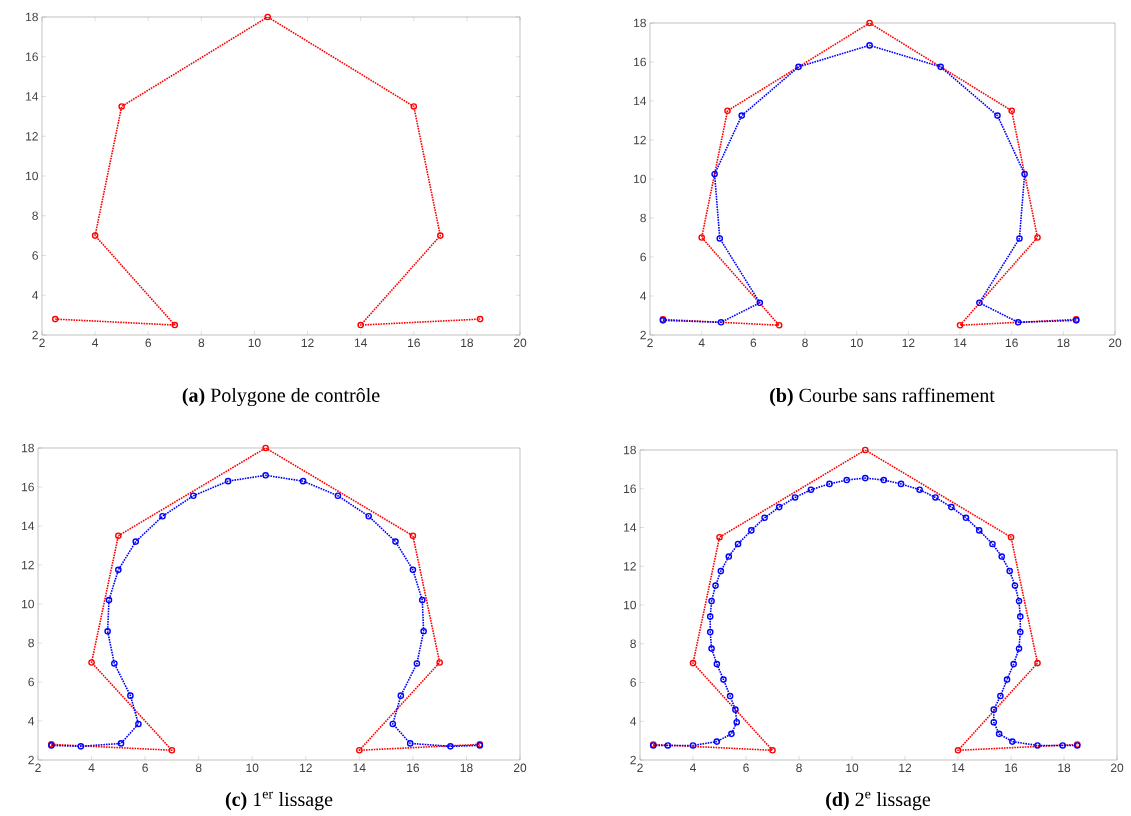 This screenshot has width=1131, height=816. What do you see at coordinates (960, 342) in the screenshot?
I see `x-tick-label: 14` at bounding box center [960, 342].